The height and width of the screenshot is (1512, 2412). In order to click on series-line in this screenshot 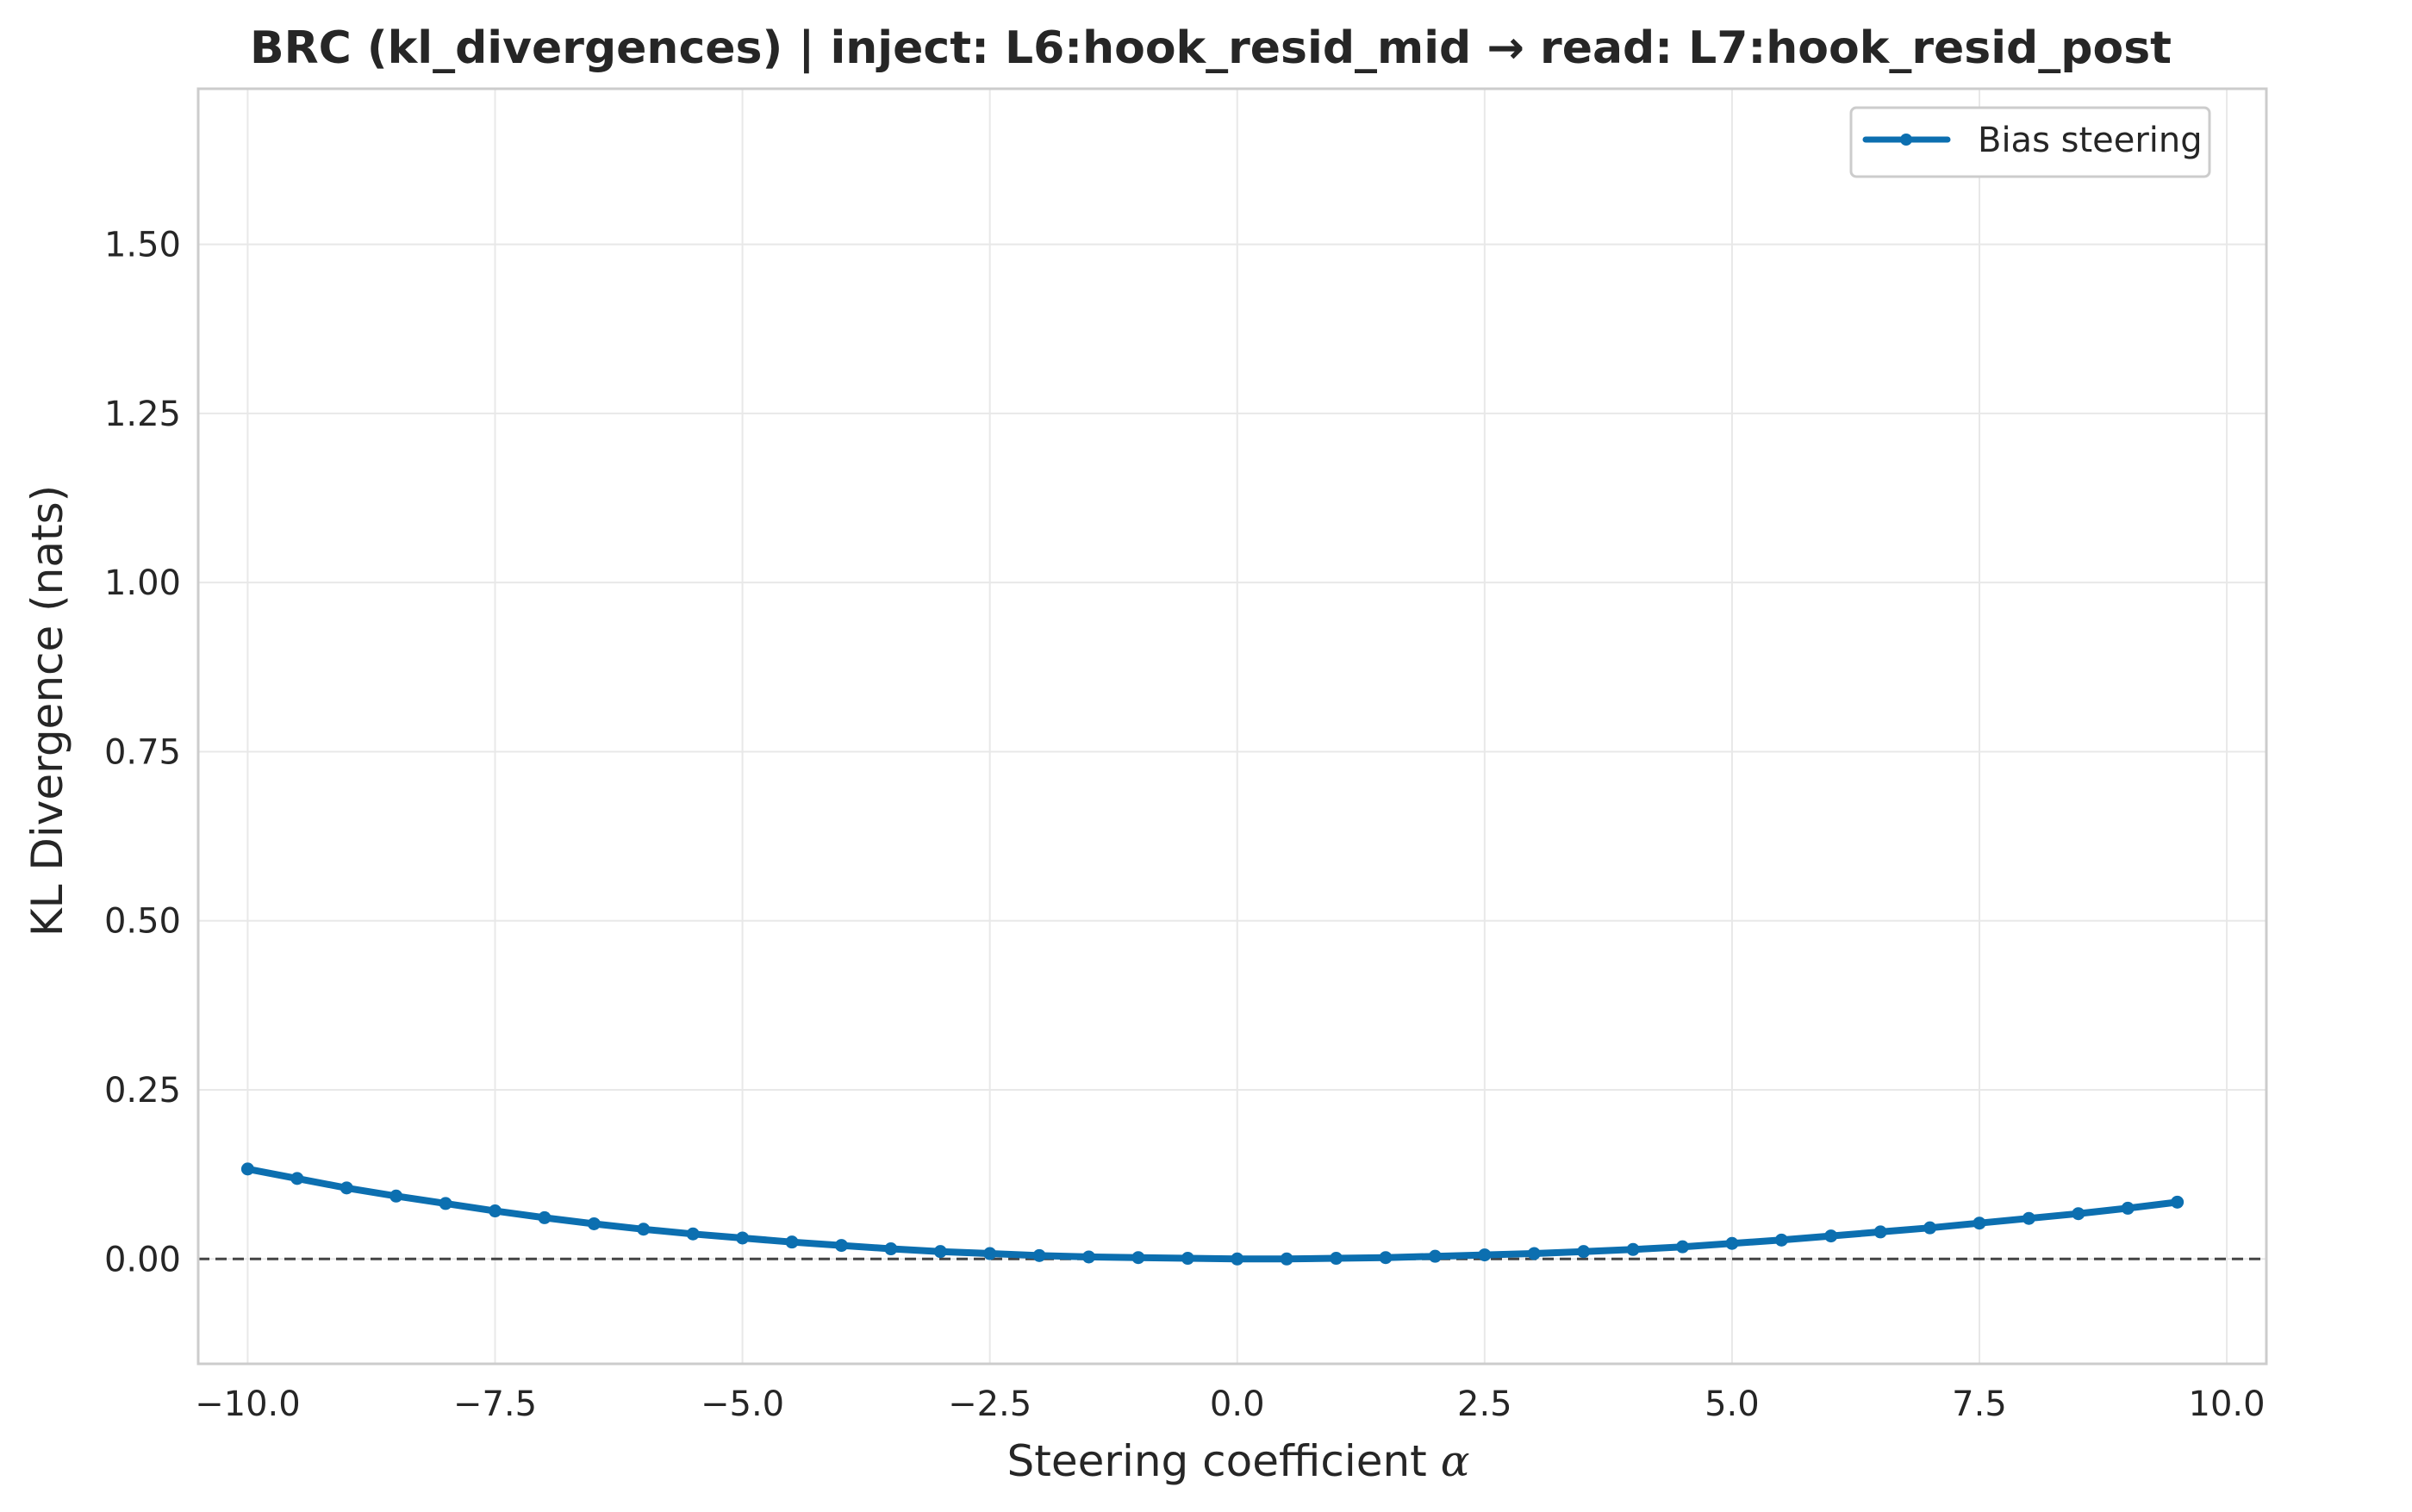, I will do `click(1212, 1214)`.